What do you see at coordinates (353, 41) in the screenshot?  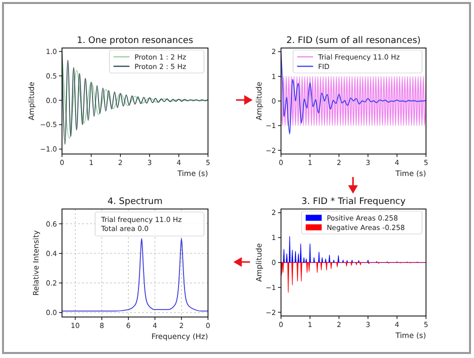 I see `chart-title: 2. FID (sum of all resonances)` at bounding box center [353, 41].